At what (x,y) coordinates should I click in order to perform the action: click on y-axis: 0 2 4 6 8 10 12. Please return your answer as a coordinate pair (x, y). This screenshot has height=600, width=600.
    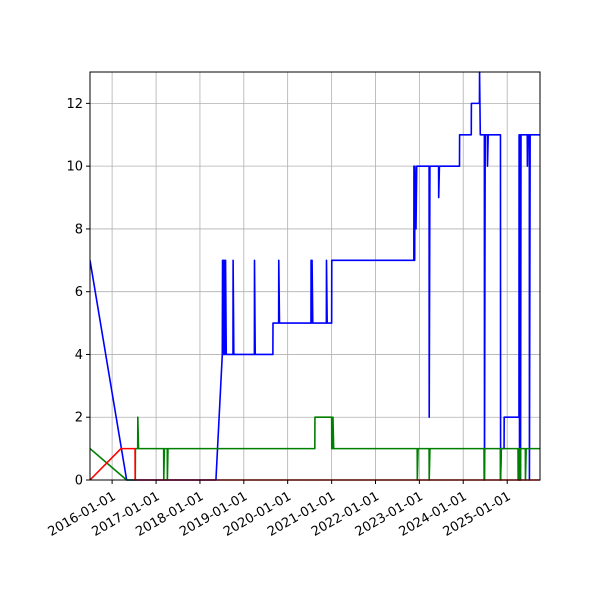
    Looking at the image, I should click on (78, 293).